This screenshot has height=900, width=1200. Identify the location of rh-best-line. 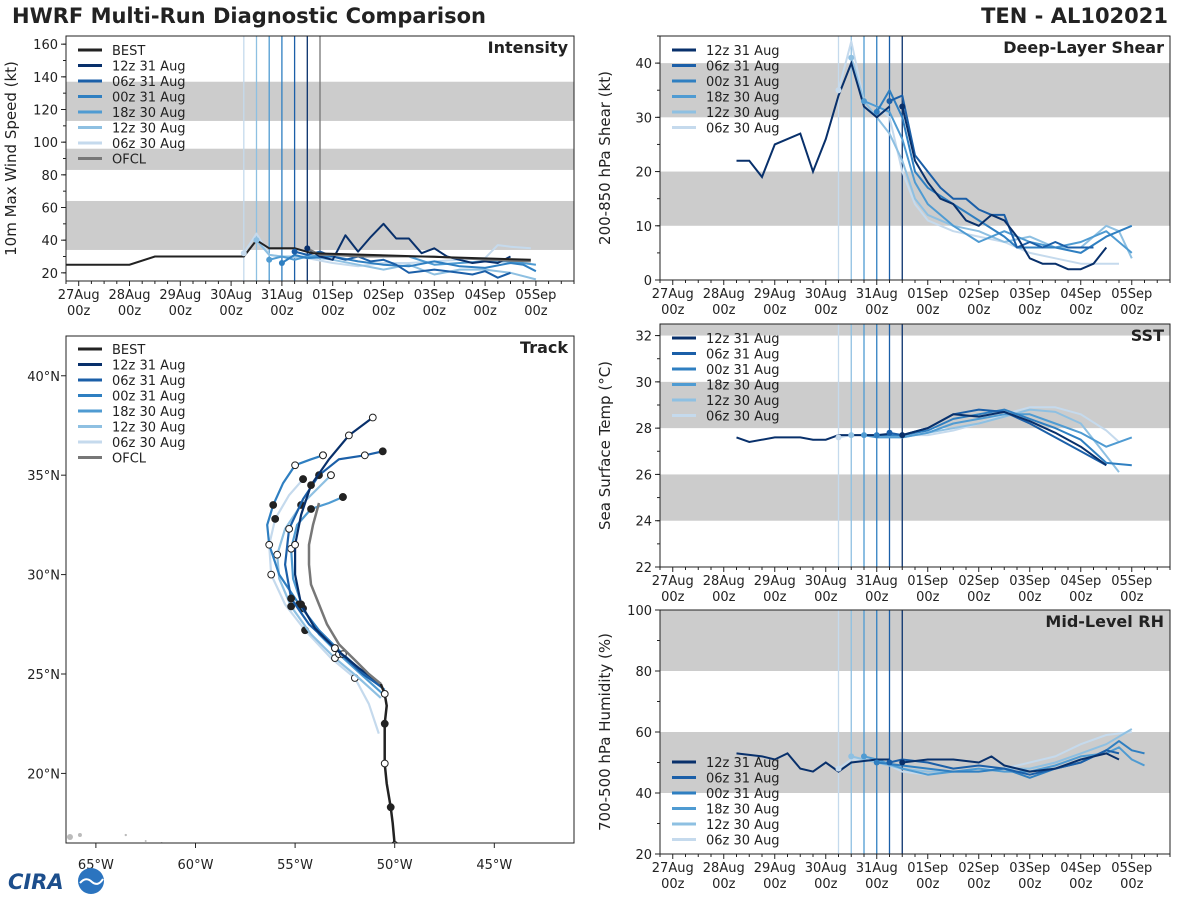
(813, 762).